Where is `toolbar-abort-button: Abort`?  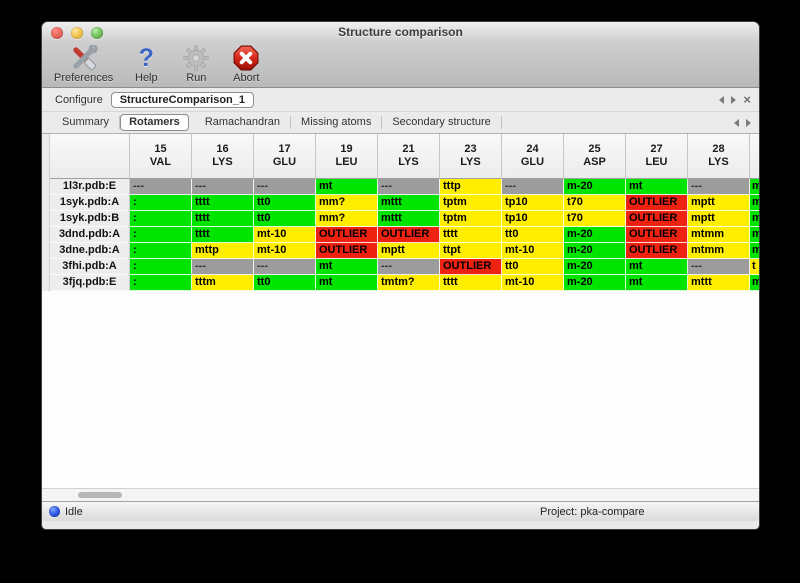
toolbar-abort-button: Abort is located at coordinates (246, 64).